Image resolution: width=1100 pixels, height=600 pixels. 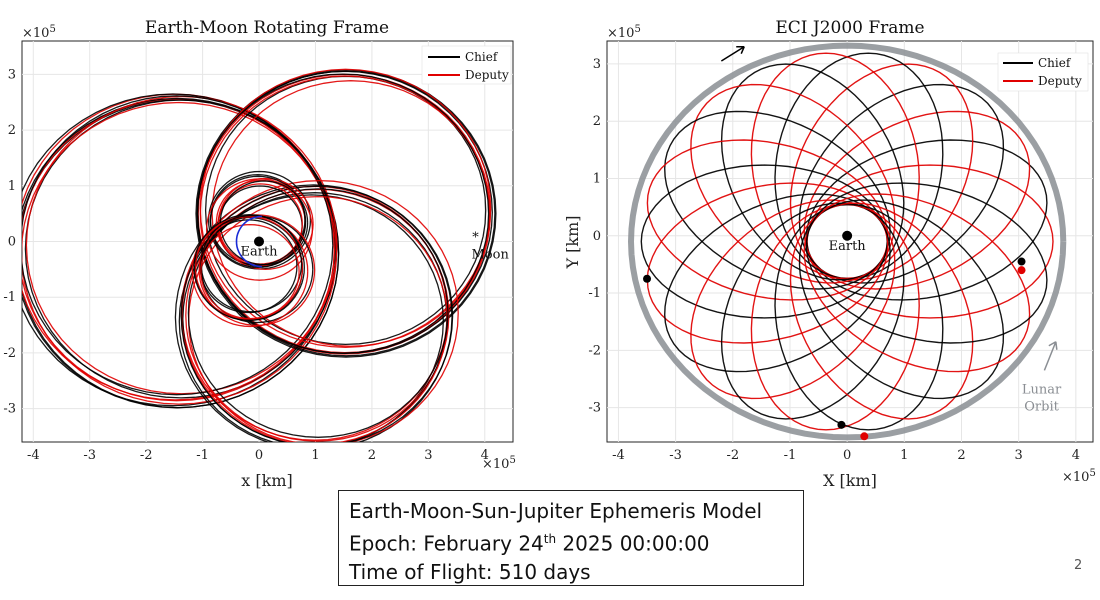 What do you see at coordinates (487, 75) in the screenshot?
I see `left-legend-deputy: Deputy` at bounding box center [487, 75].